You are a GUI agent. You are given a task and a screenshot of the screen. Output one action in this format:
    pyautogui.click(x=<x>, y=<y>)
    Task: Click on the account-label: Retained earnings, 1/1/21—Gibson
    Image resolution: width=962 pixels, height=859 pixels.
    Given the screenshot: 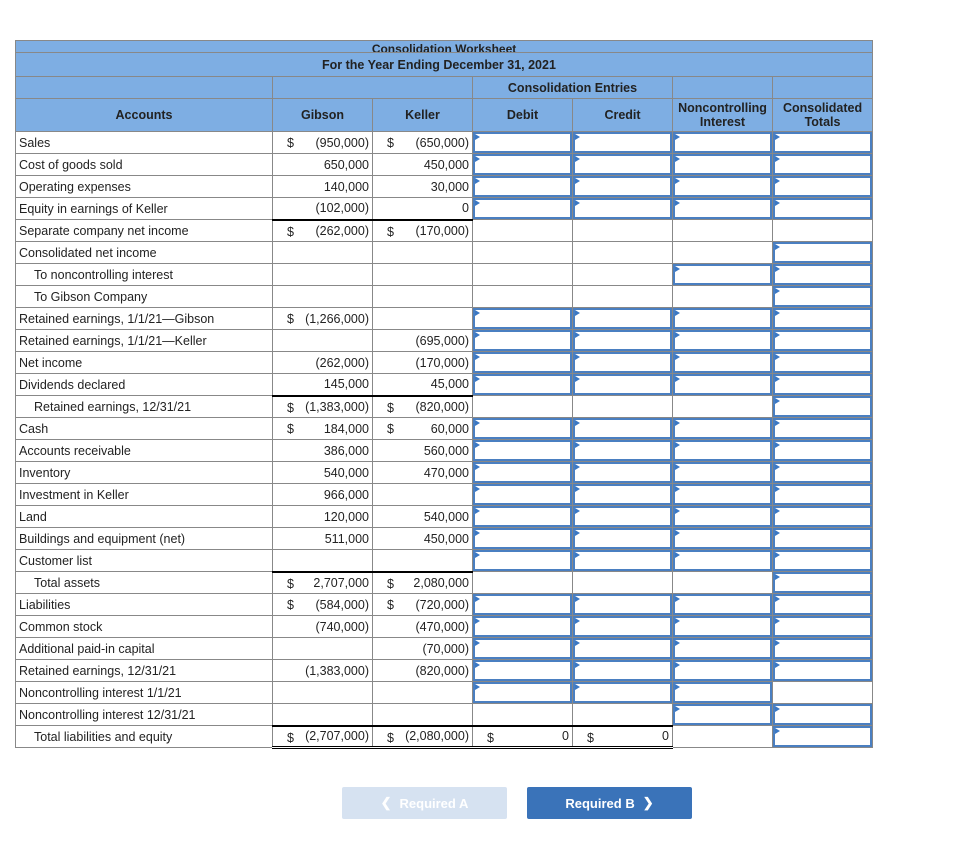 What is the action you would take?
    pyautogui.click(x=144, y=318)
    